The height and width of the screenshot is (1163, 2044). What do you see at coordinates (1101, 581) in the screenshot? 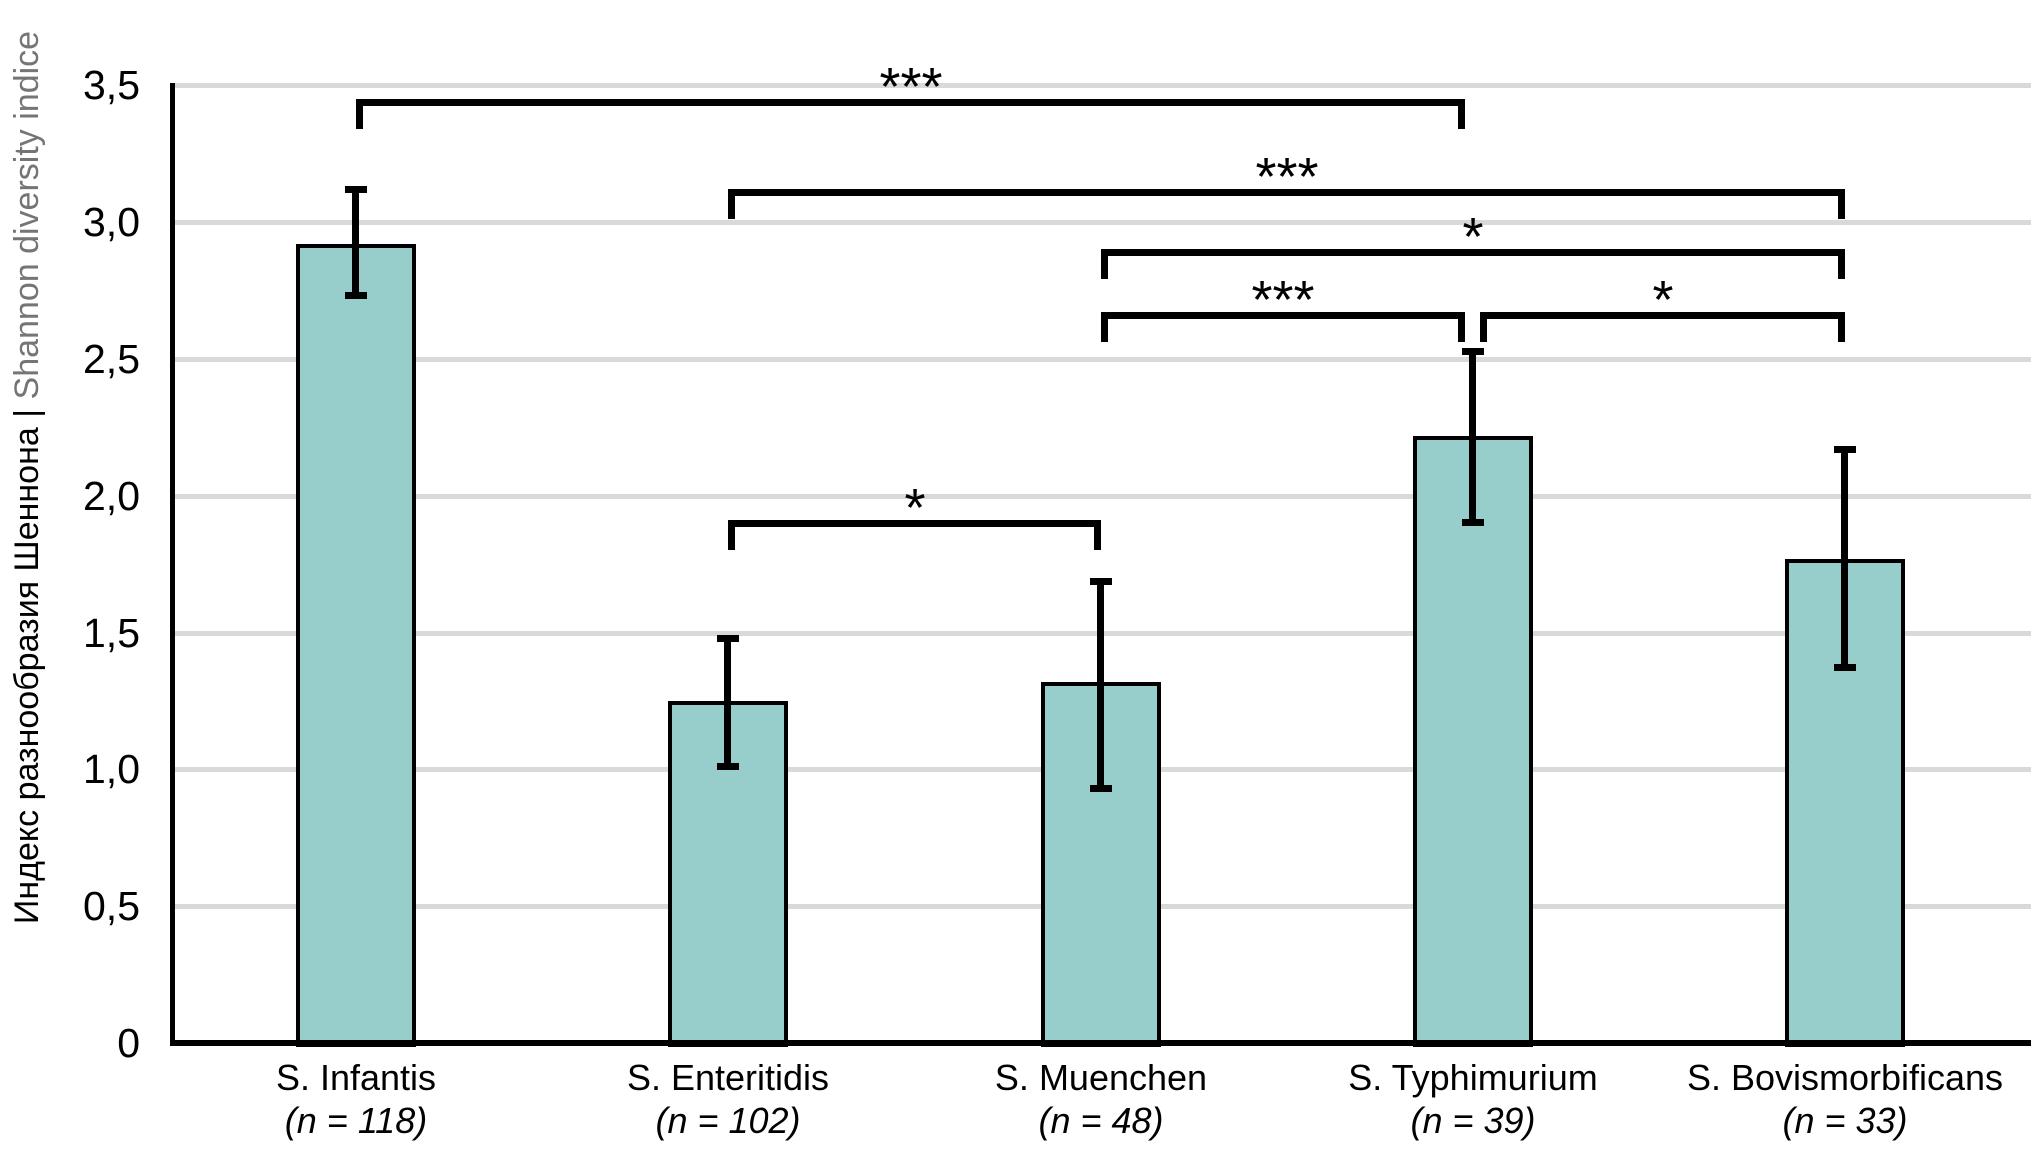
I see `error-cap-top-s-muenchen` at bounding box center [1101, 581].